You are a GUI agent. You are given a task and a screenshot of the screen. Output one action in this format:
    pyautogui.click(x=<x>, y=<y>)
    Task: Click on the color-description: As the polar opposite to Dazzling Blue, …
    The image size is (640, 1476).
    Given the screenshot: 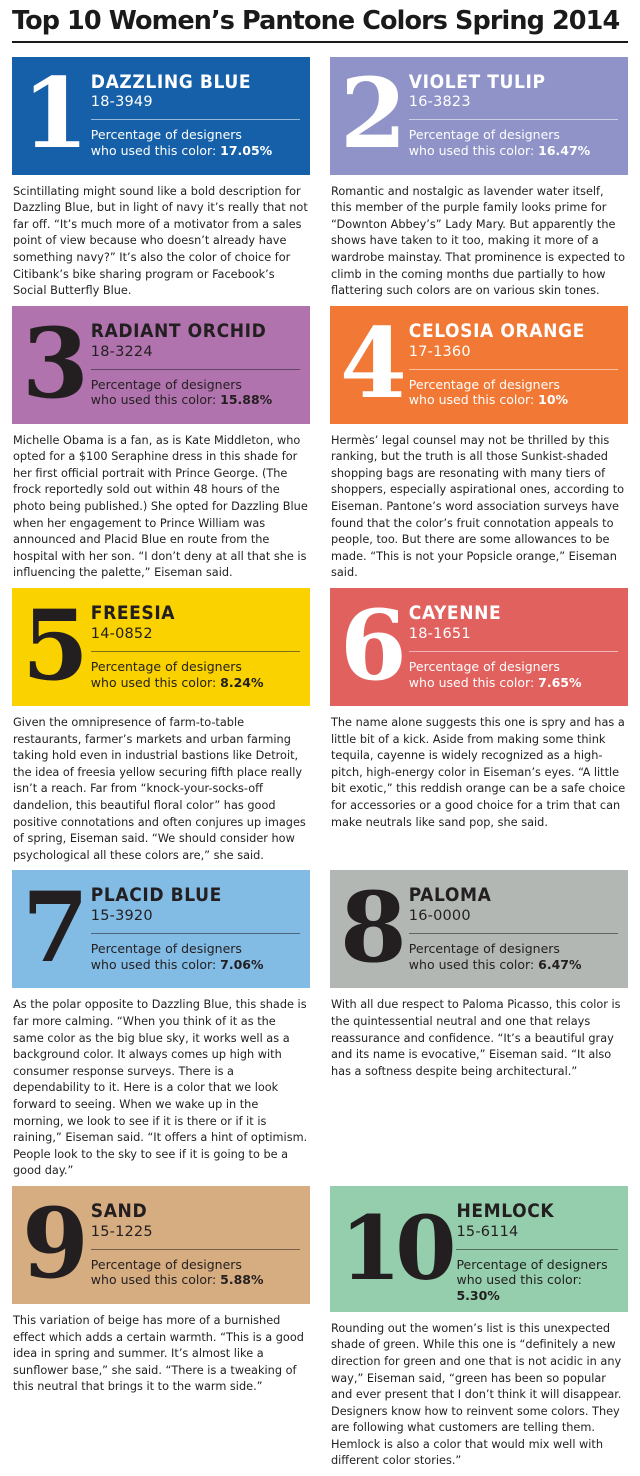 What is the action you would take?
    pyautogui.click(x=160, y=1088)
    